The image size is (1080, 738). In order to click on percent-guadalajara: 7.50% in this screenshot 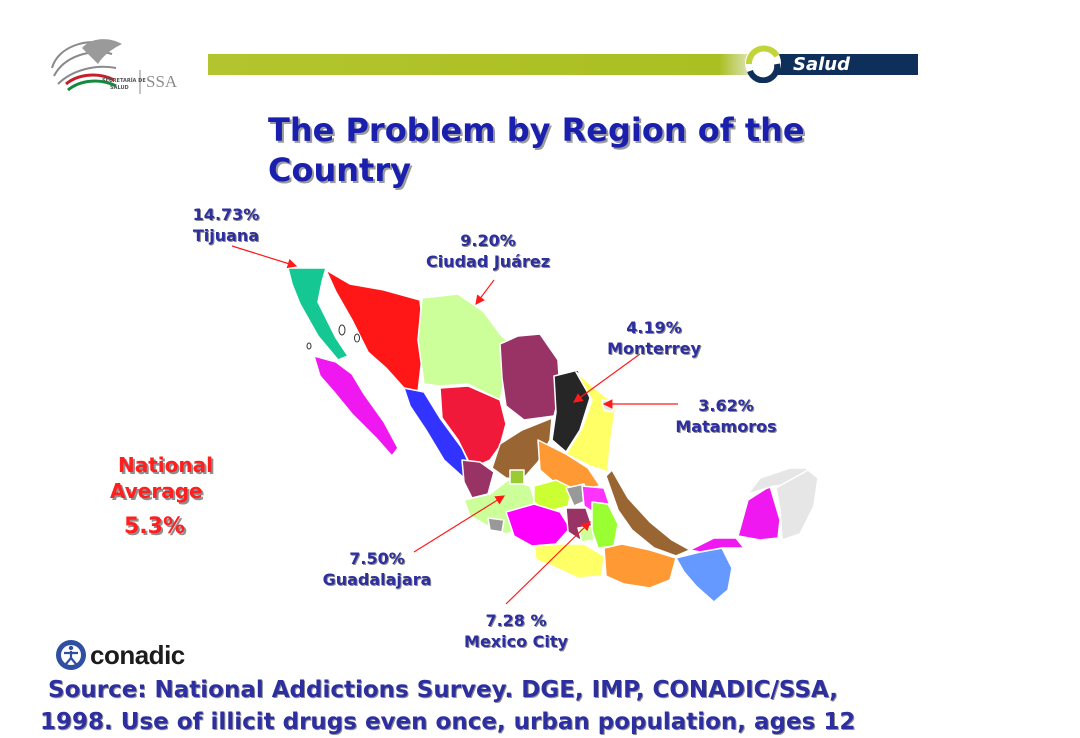, I will do `click(377, 558)`.